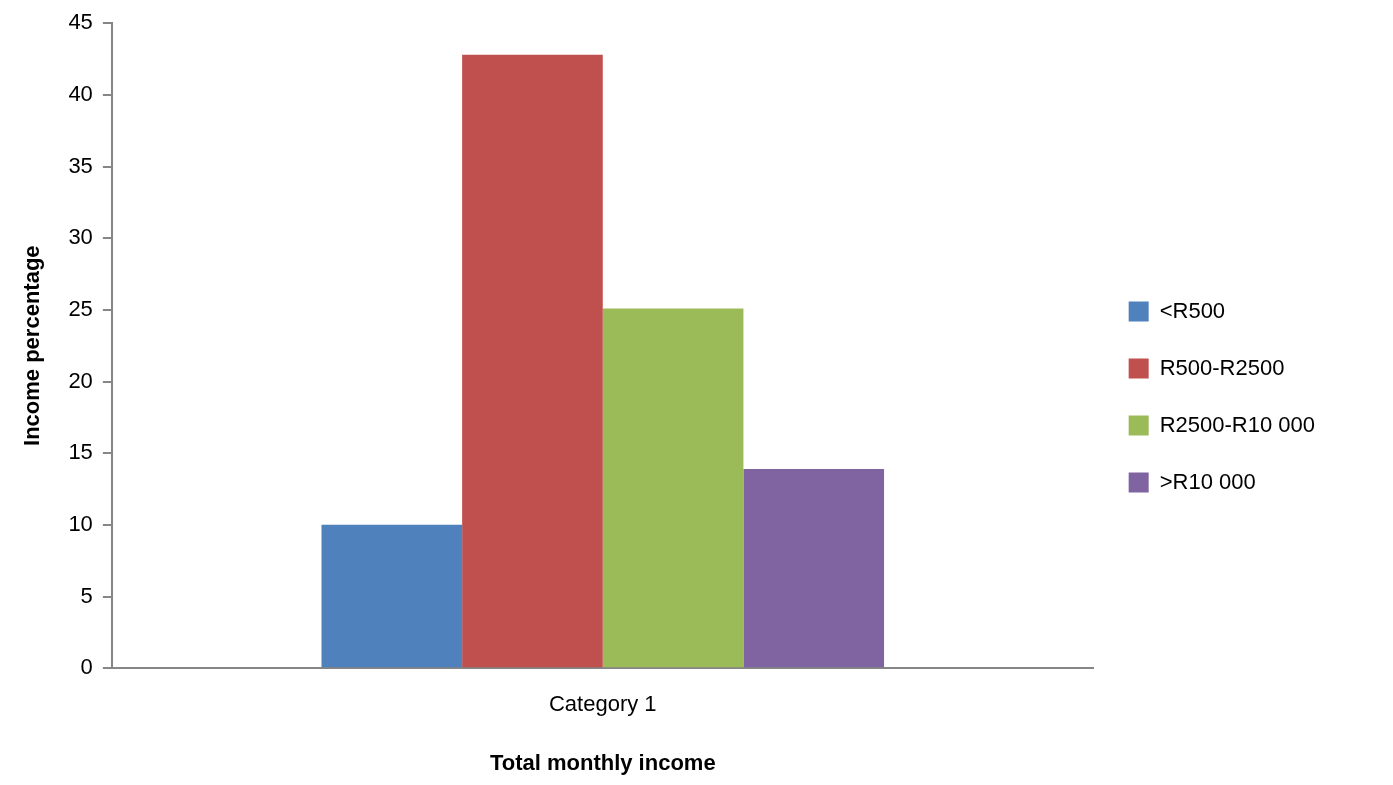  I want to click on x-axis-title: Total monthly income, so click(602, 762).